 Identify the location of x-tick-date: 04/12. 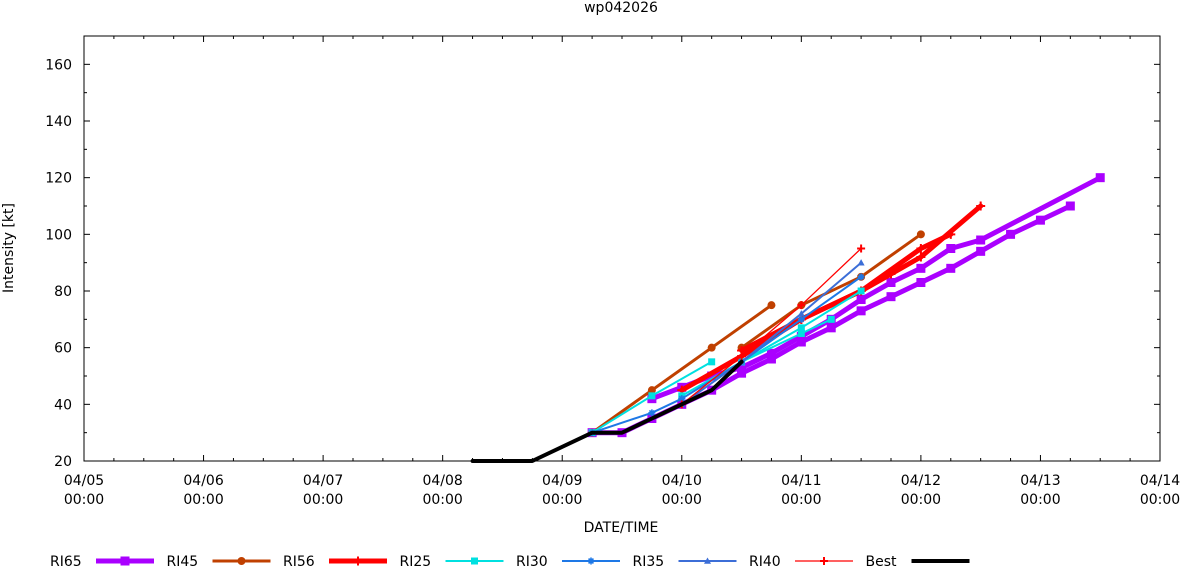
(921, 481).